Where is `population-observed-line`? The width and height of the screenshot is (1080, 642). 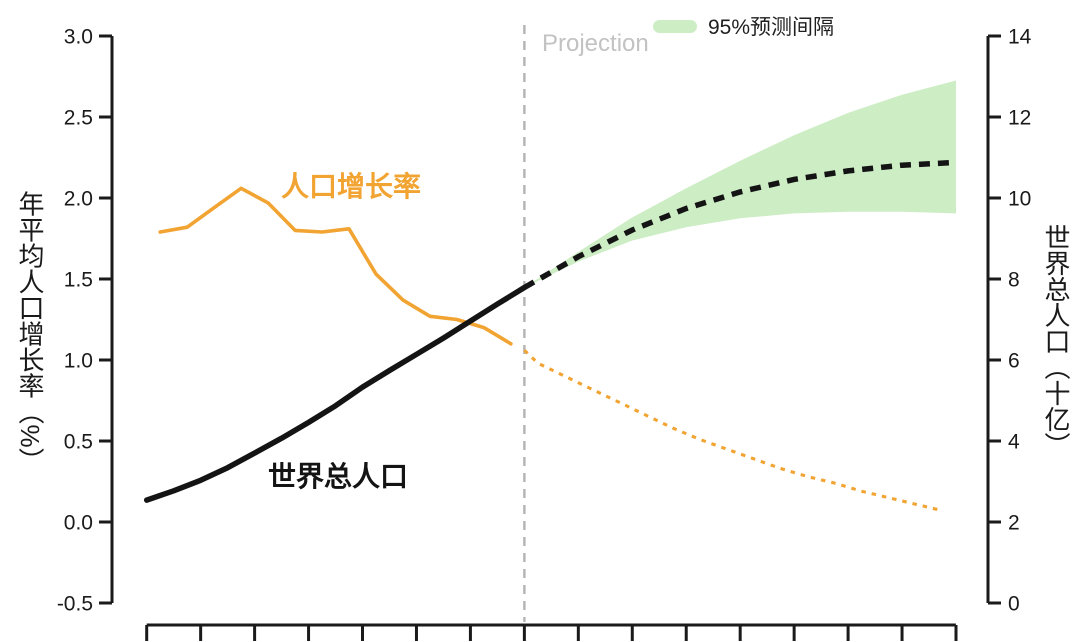
population-observed-line is located at coordinates (335, 393).